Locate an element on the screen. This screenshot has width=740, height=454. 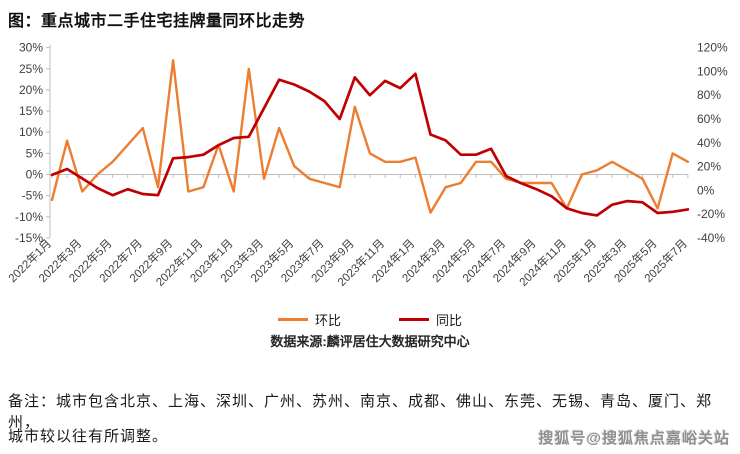
left-axis-tick-label: -10% is located at coordinates (29, 217).